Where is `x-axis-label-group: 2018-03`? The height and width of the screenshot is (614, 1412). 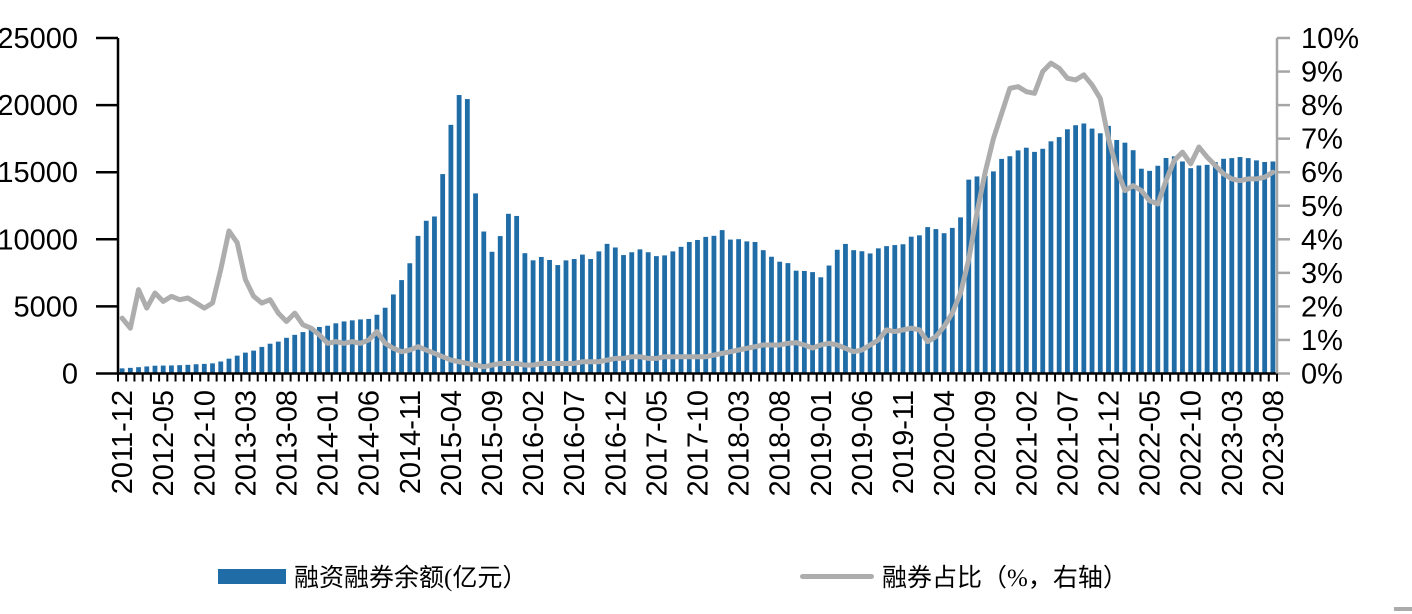 x-axis-label-group: 2018-03 is located at coordinates (740, 443).